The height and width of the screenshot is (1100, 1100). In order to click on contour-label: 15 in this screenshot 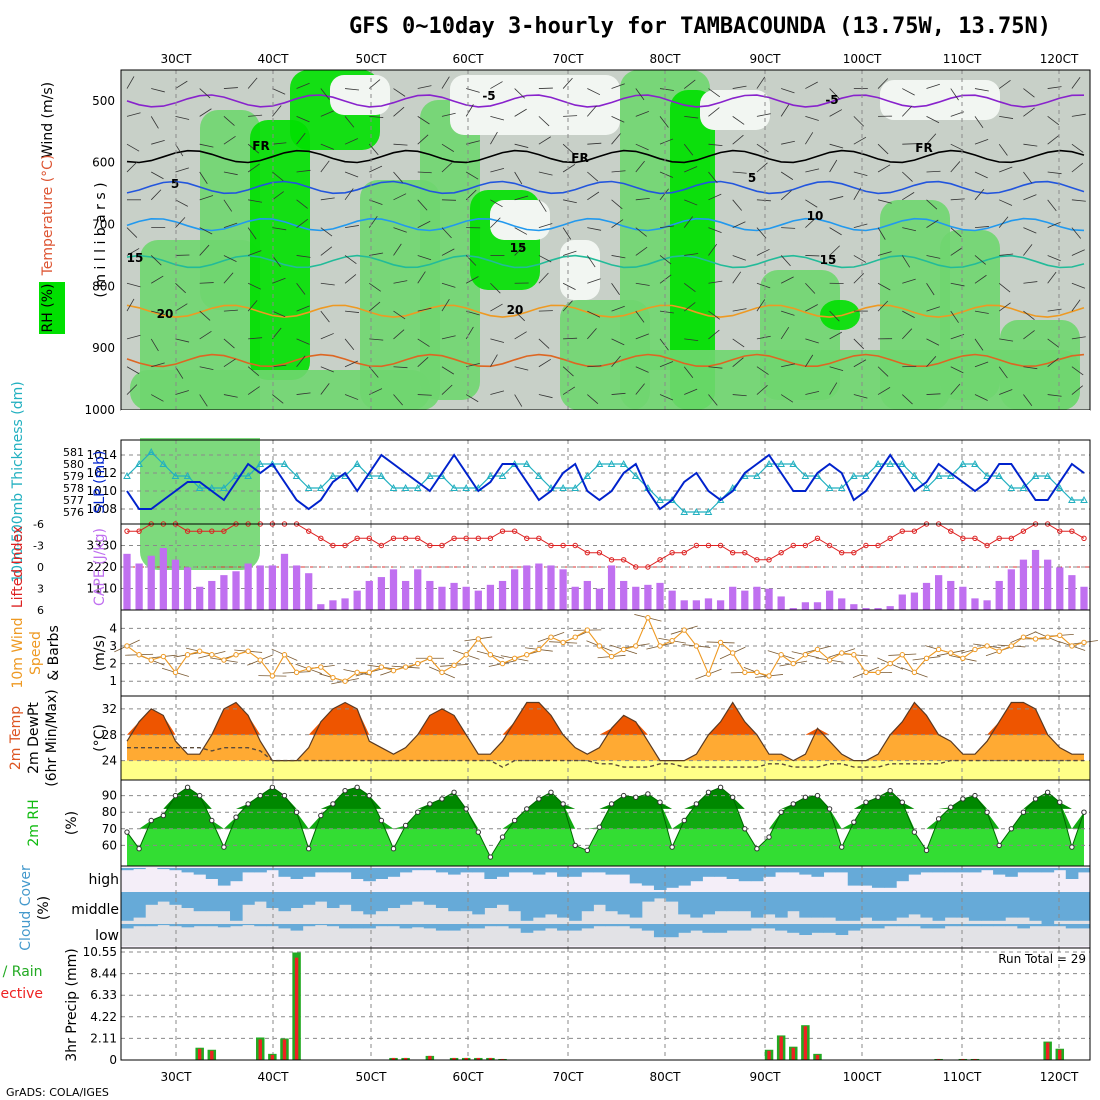, I will do `click(518, 248)`.